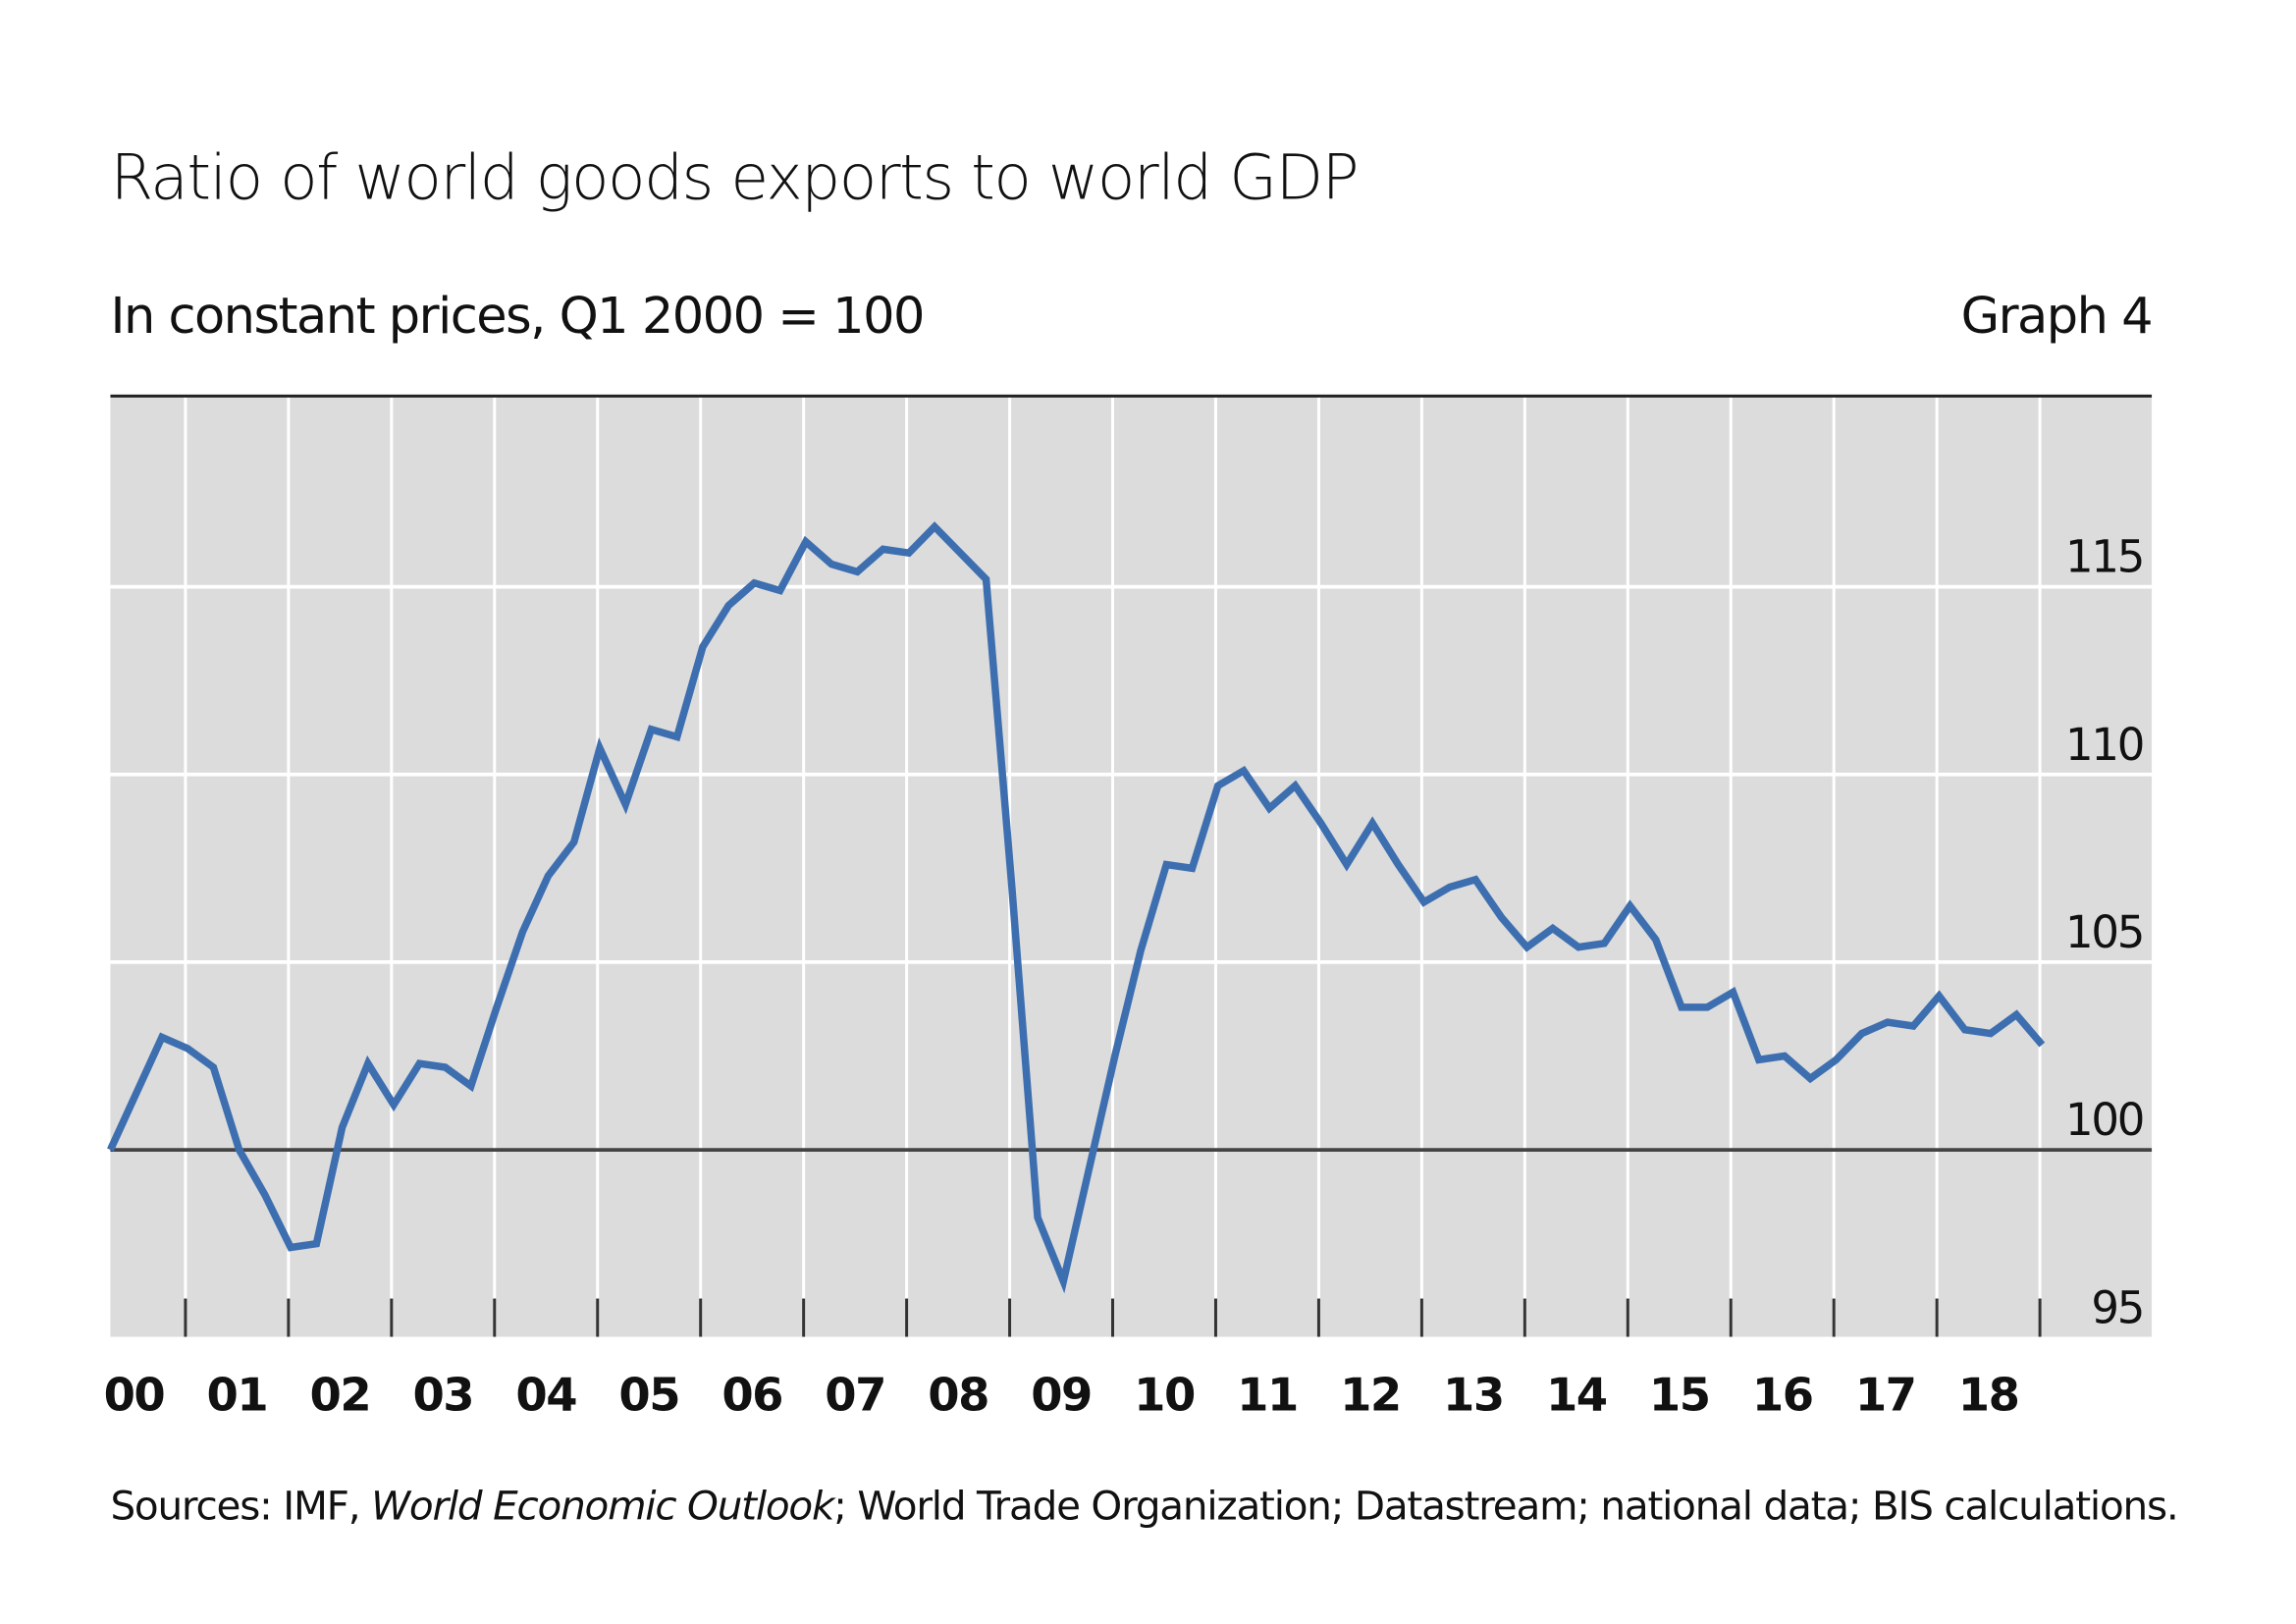 The width and height of the screenshot is (2296, 1624). What do you see at coordinates (2104, 745) in the screenshot?
I see `y-tick-label: 110` at bounding box center [2104, 745].